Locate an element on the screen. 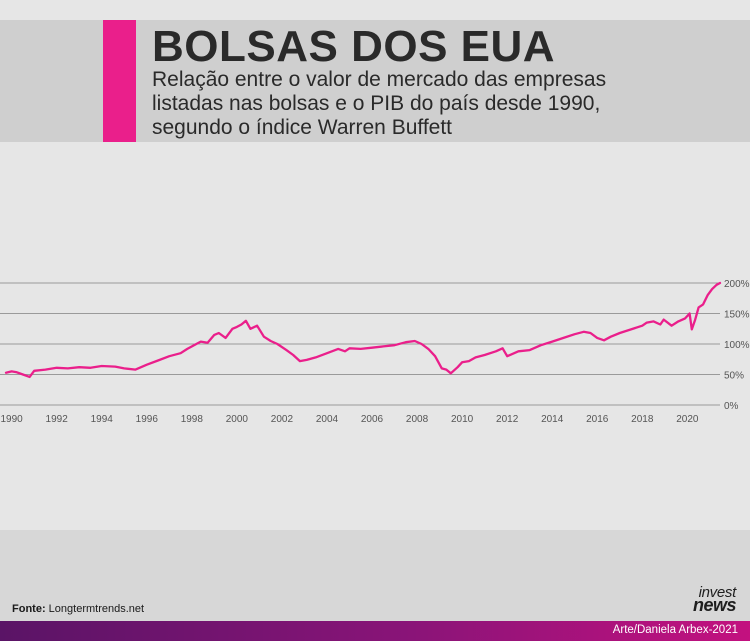  source-label: Fonte: is located at coordinates (29, 609).